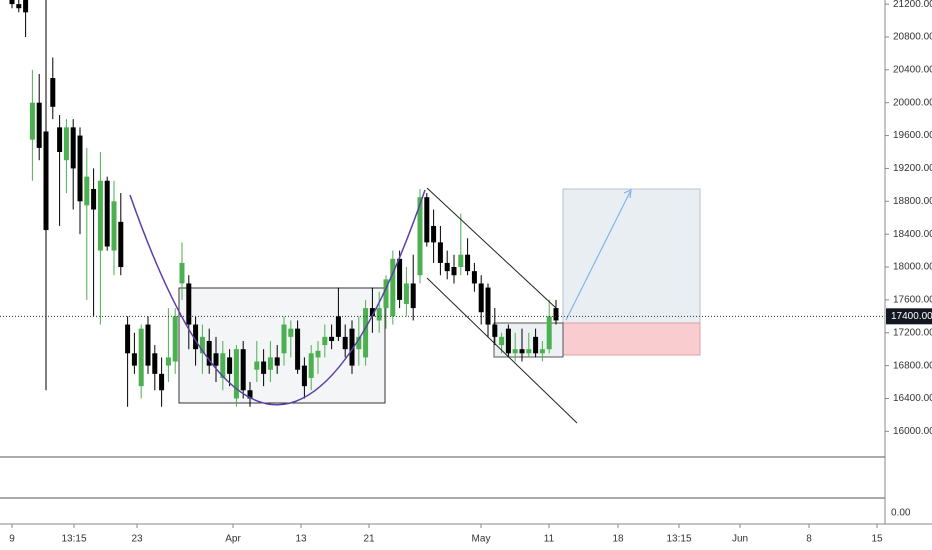 This screenshot has width=932, height=550. What do you see at coordinates (877, 539) in the screenshot?
I see `x-tick-label: 15` at bounding box center [877, 539].